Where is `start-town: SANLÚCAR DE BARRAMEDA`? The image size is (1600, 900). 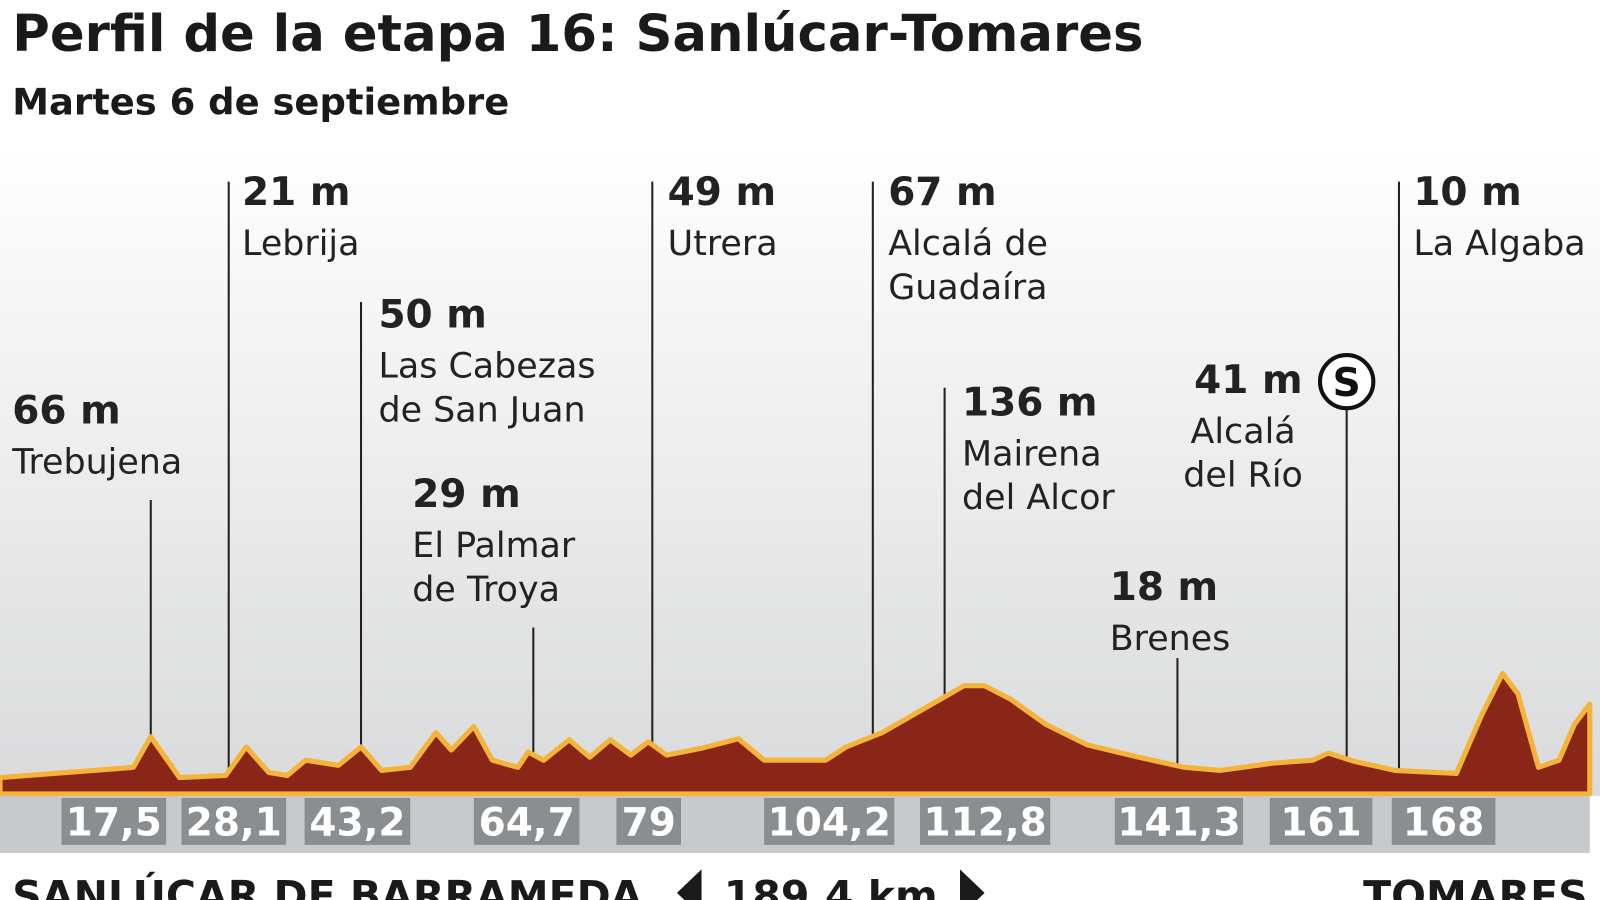
start-town: SANLÚCAR DE BARRAMEDA is located at coordinates (327, 886).